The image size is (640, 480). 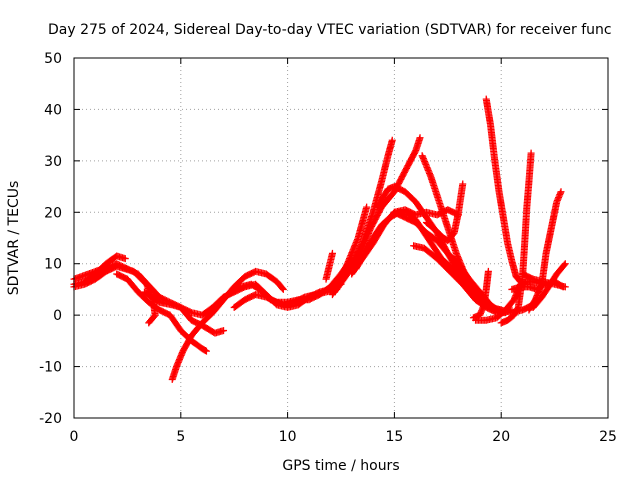 I want to click on x-tick-label: 10, so click(x=288, y=437).